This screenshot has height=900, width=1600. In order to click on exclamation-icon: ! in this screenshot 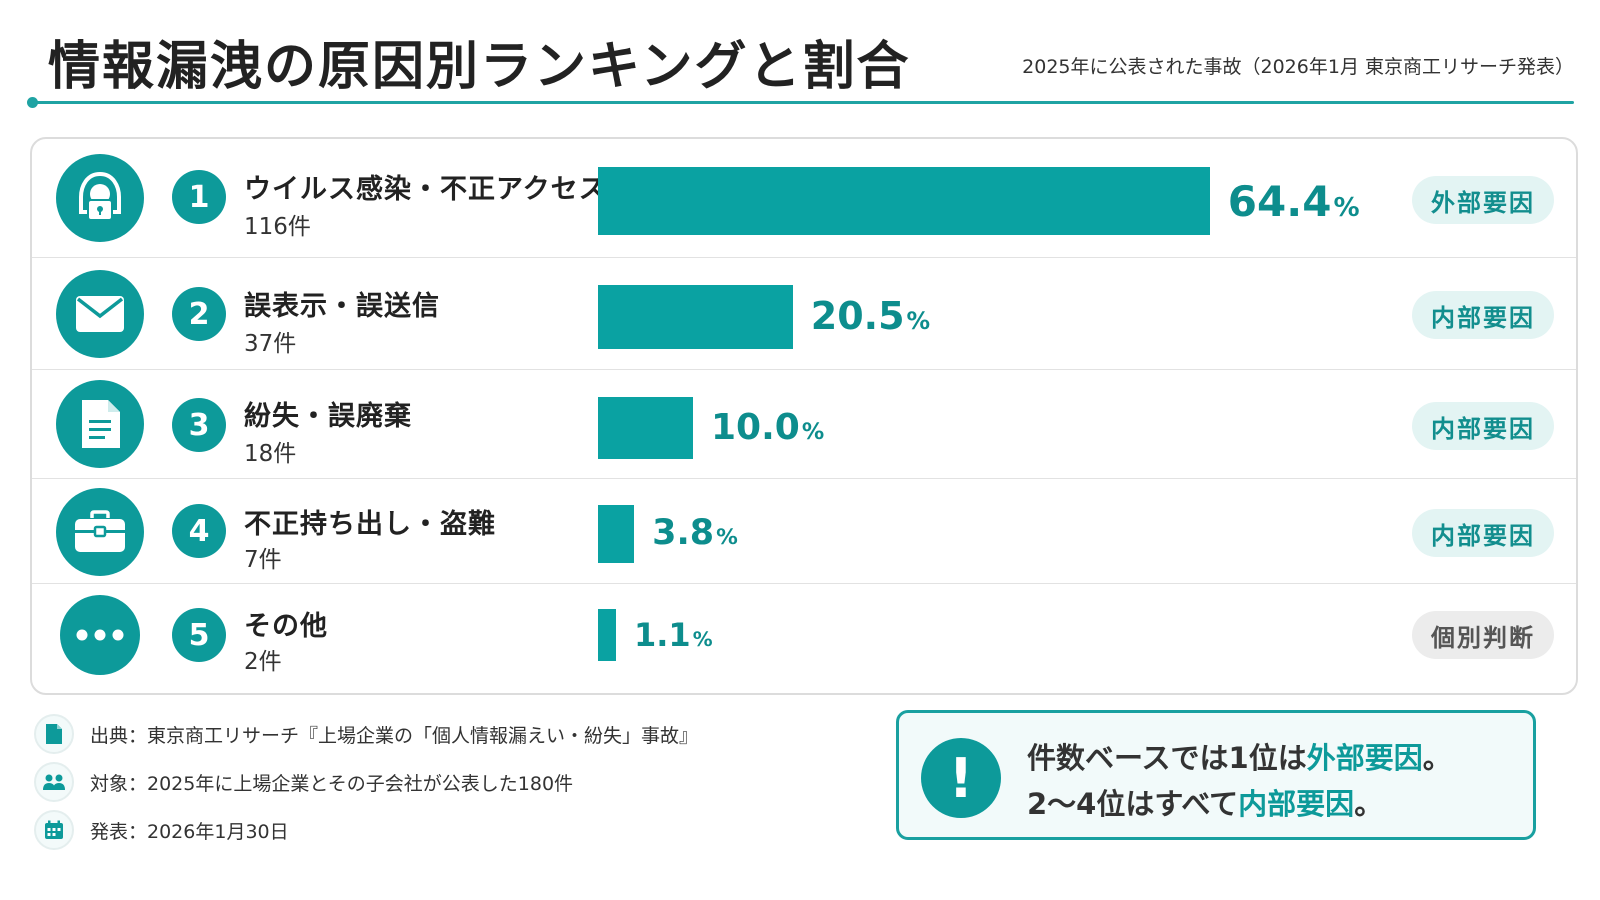, I will do `click(961, 778)`.